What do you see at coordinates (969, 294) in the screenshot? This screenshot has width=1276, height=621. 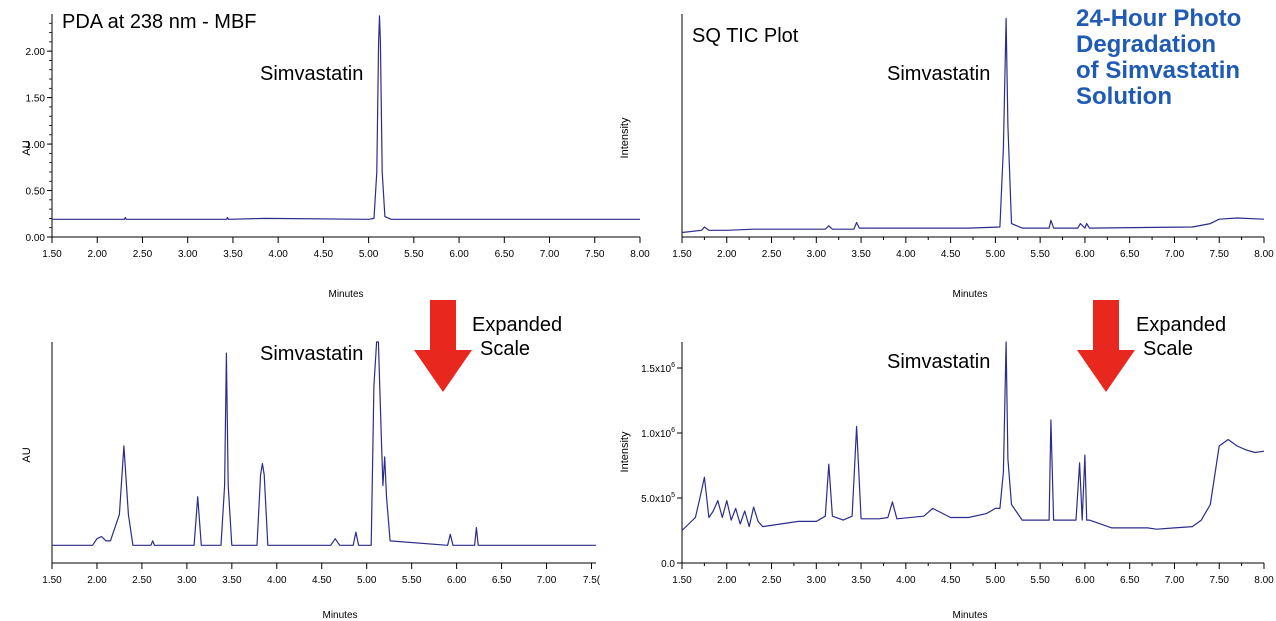 I see `tic-full-xlabel: Minutes` at bounding box center [969, 294].